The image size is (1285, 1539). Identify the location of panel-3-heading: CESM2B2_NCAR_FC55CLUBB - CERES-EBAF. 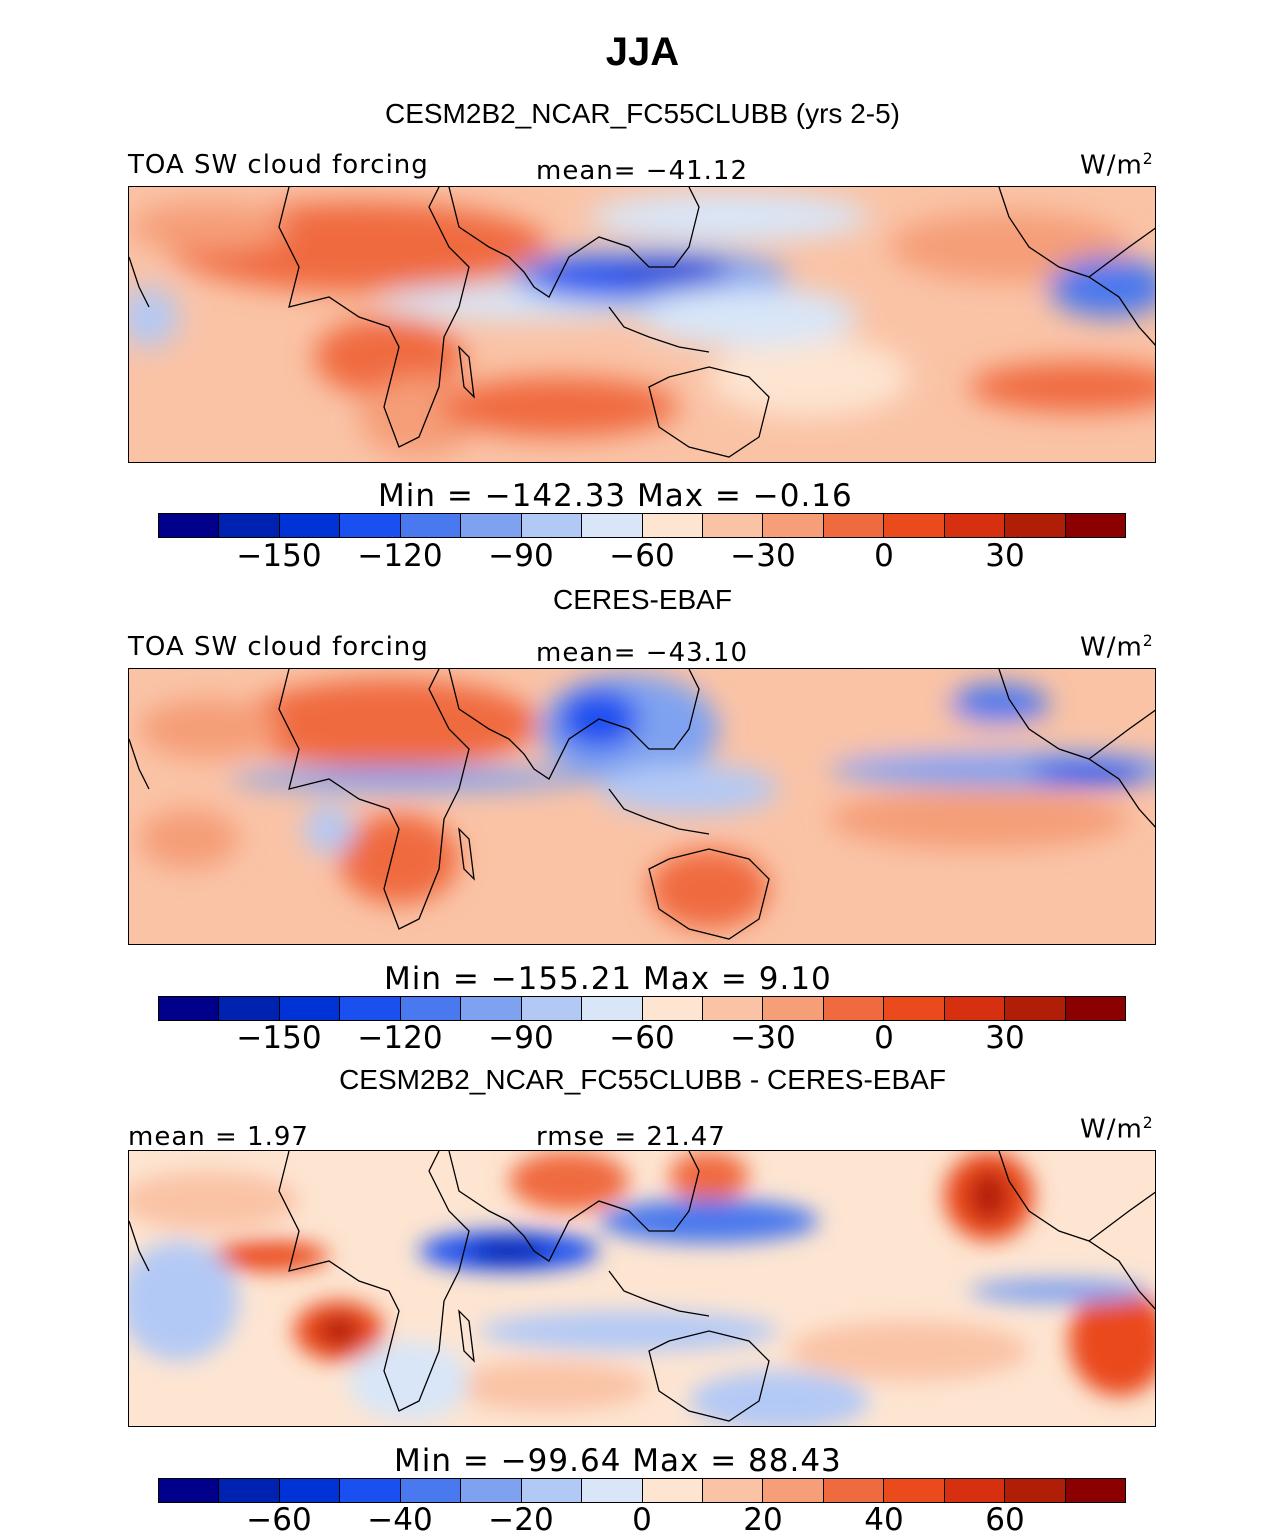
(642, 1079).